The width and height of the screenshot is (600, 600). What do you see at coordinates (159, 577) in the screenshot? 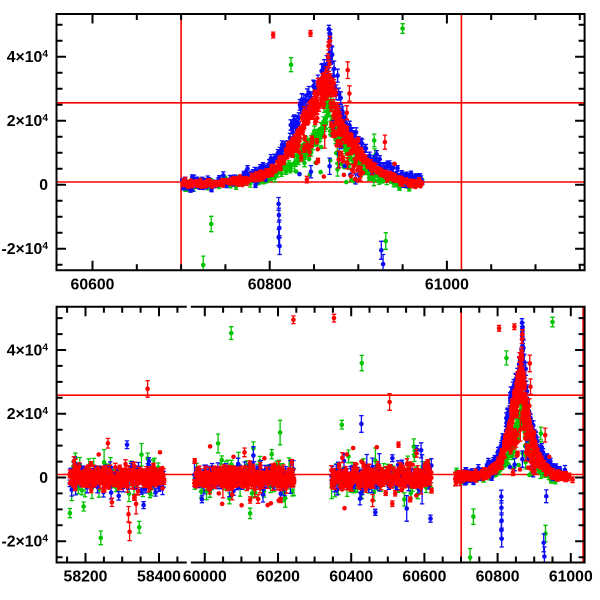
I see `svg-text: 58400` at bounding box center [159, 577].